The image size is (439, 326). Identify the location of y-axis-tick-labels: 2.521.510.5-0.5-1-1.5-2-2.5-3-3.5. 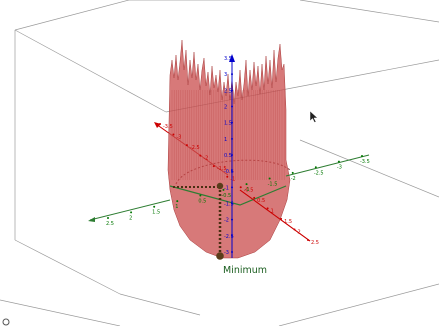
(238, 191).